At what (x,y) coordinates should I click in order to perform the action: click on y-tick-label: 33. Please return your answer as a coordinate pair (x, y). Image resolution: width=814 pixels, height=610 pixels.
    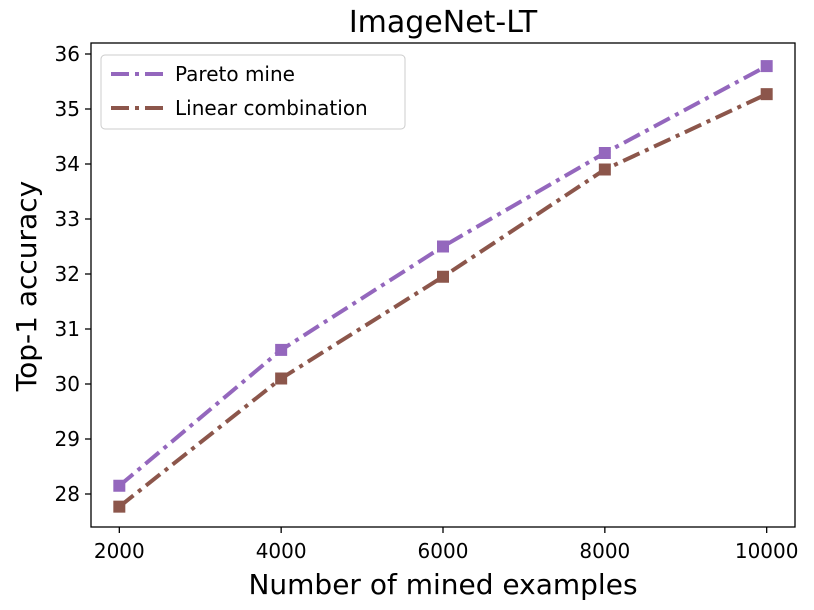
    Looking at the image, I should click on (67, 219).